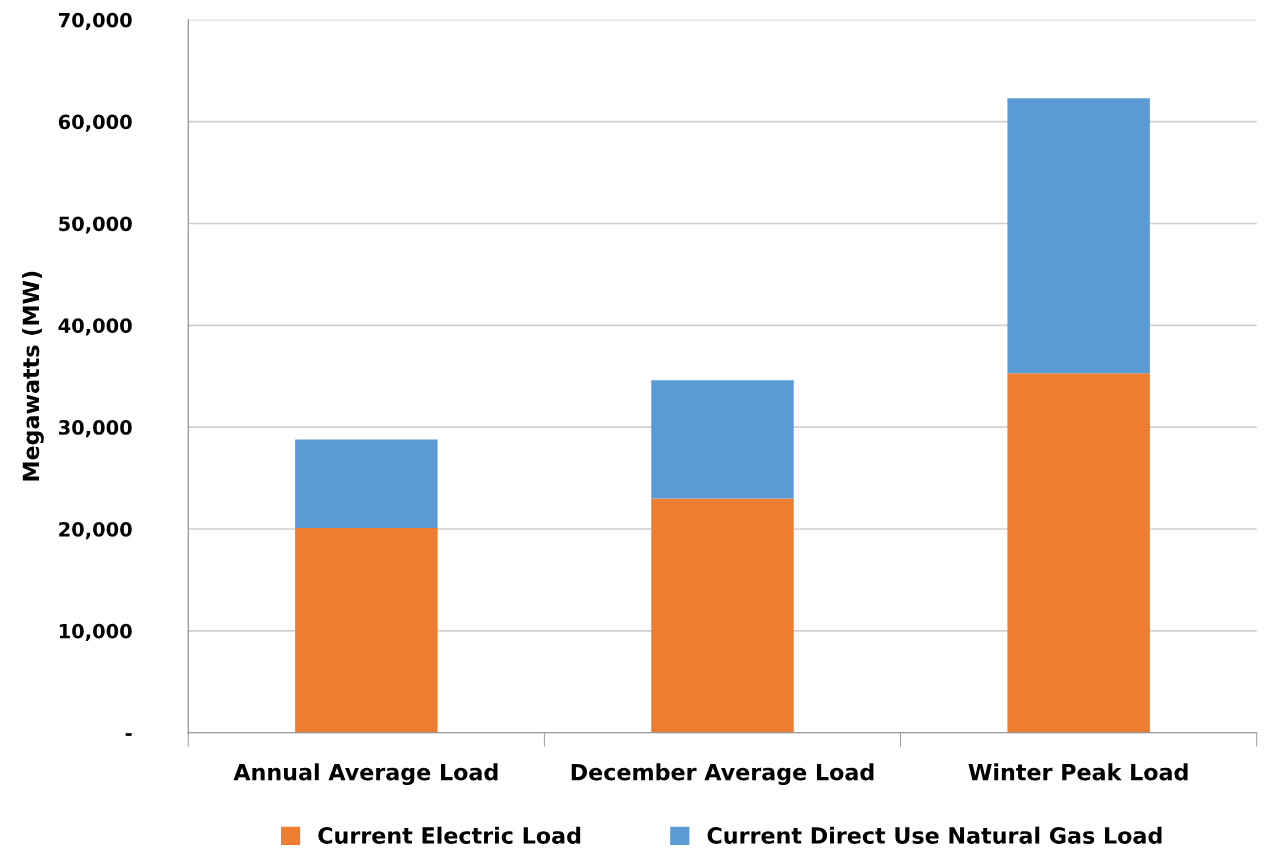 Image resolution: width=1272 pixels, height=859 pixels. What do you see at coordinates (934, 835) in the screenshot?
I see `legend-label: Current Direct Use Natural Gas Load` at bounding box center [934, 835].